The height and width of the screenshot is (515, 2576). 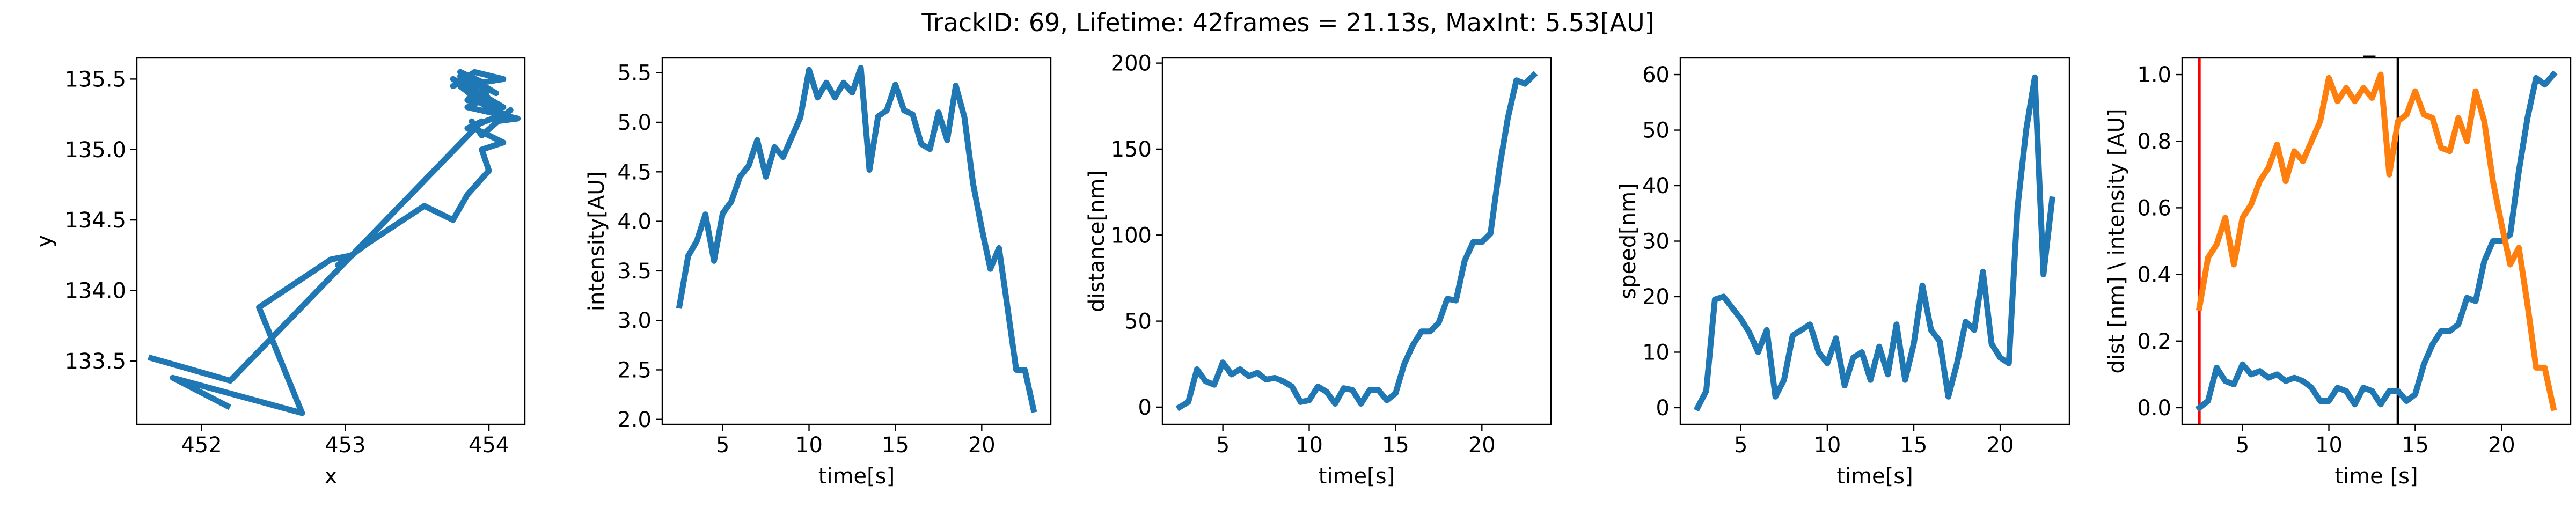 What do you see at coordinates (2376, 477) in the screenshot?
I see `x-axis-label: time [s]` at bounding box center [2376, 477].